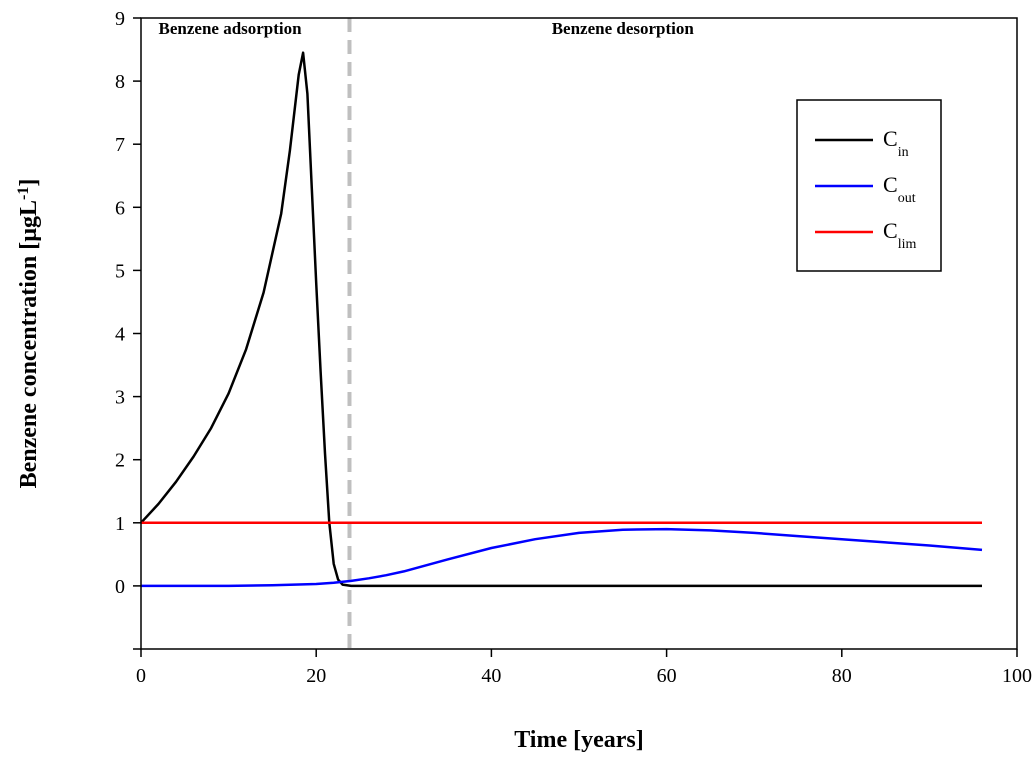  What do you see at coordinates (579, 740) in the screenshot?
I see `x-axis-title: Time [years]` at bounding box center [579, 740].